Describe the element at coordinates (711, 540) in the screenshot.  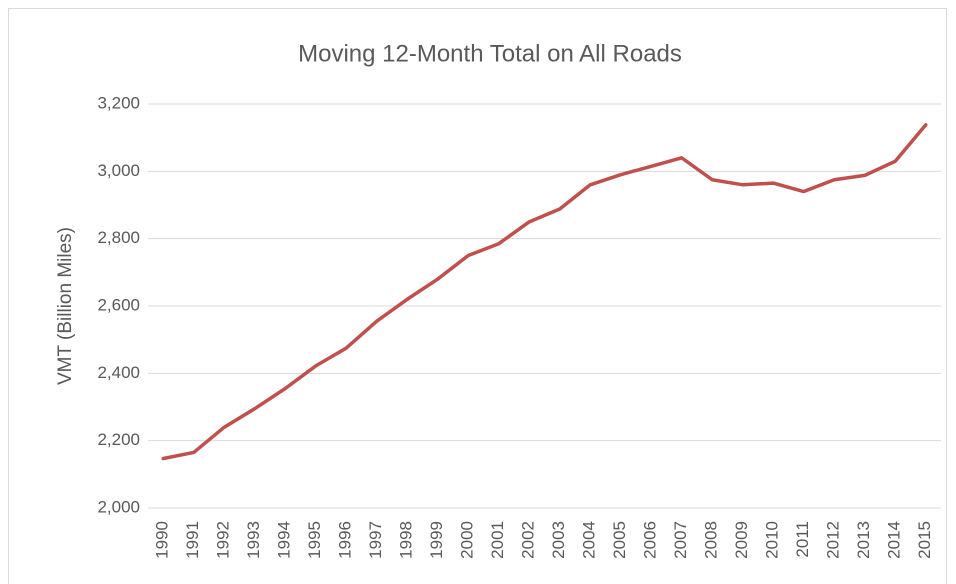
I see `x-tick-label: 2008` at that location.